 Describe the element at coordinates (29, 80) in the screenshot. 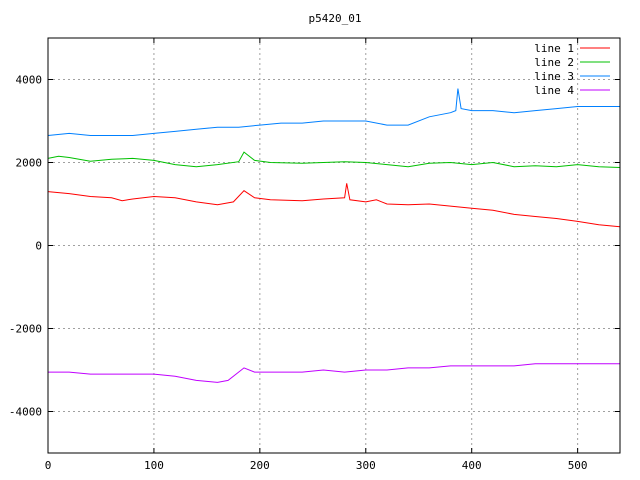

I see `y-tick-label: 4000` at that location.